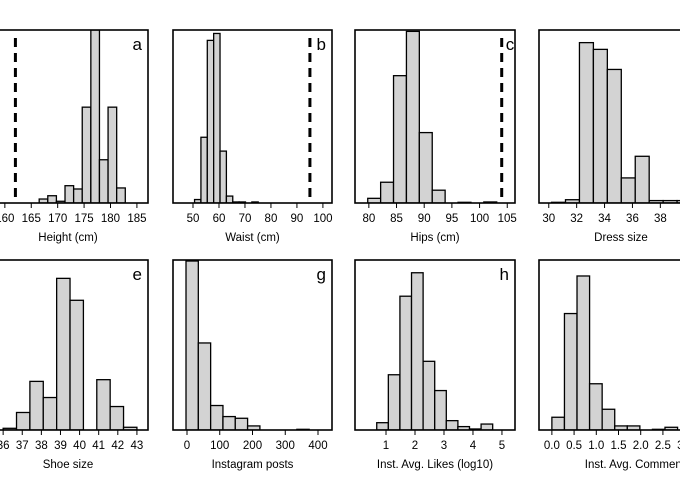  I want to click on panel-c: 80 85 90 95 100 105 Hips (cm) c, so click(435, 136).